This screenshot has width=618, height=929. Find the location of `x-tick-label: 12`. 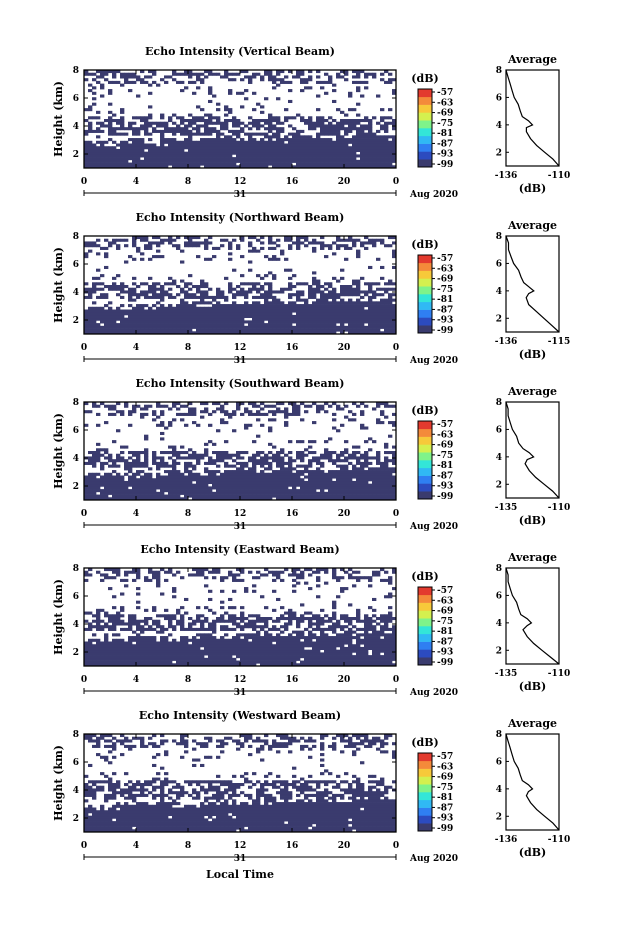

x-tick-label: 12 is located at coordinates (240, 514).